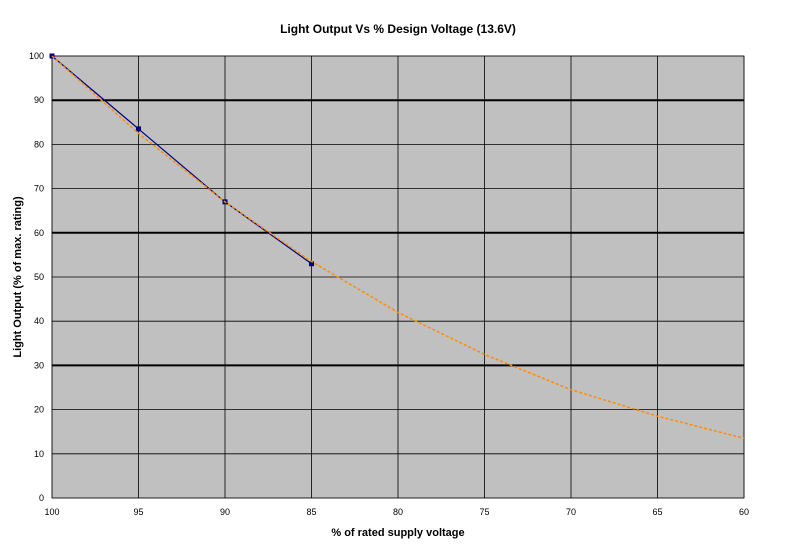 The image size is (800, 549). I want to click on y-tick-labels: 0 10 20 30 40 50 60 70 80 90 100, so click(36, 277).